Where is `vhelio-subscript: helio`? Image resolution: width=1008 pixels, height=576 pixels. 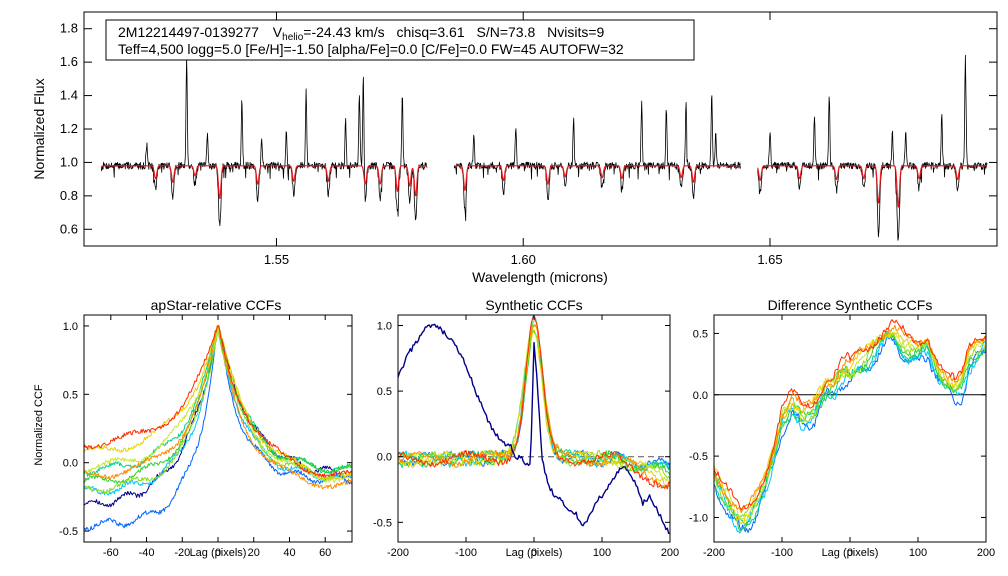 vhelio-subscript: helio is located at coordinates (293, 37).